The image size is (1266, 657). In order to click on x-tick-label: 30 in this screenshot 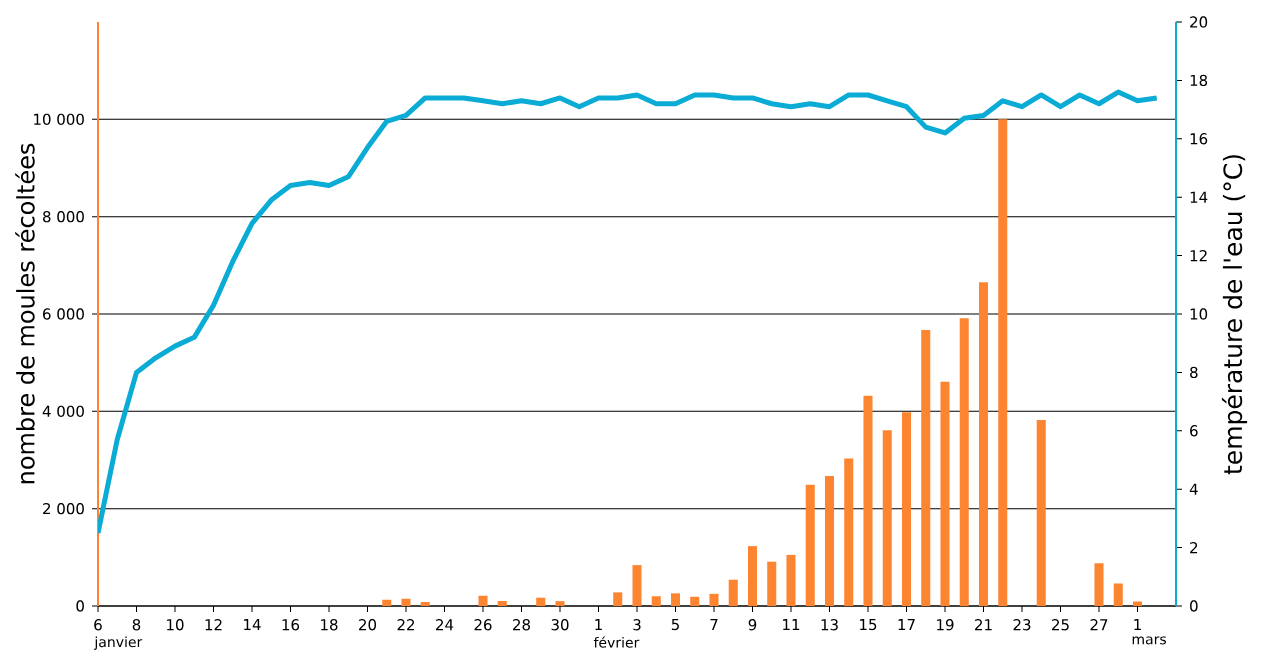, I will do `click(560, 625)`.